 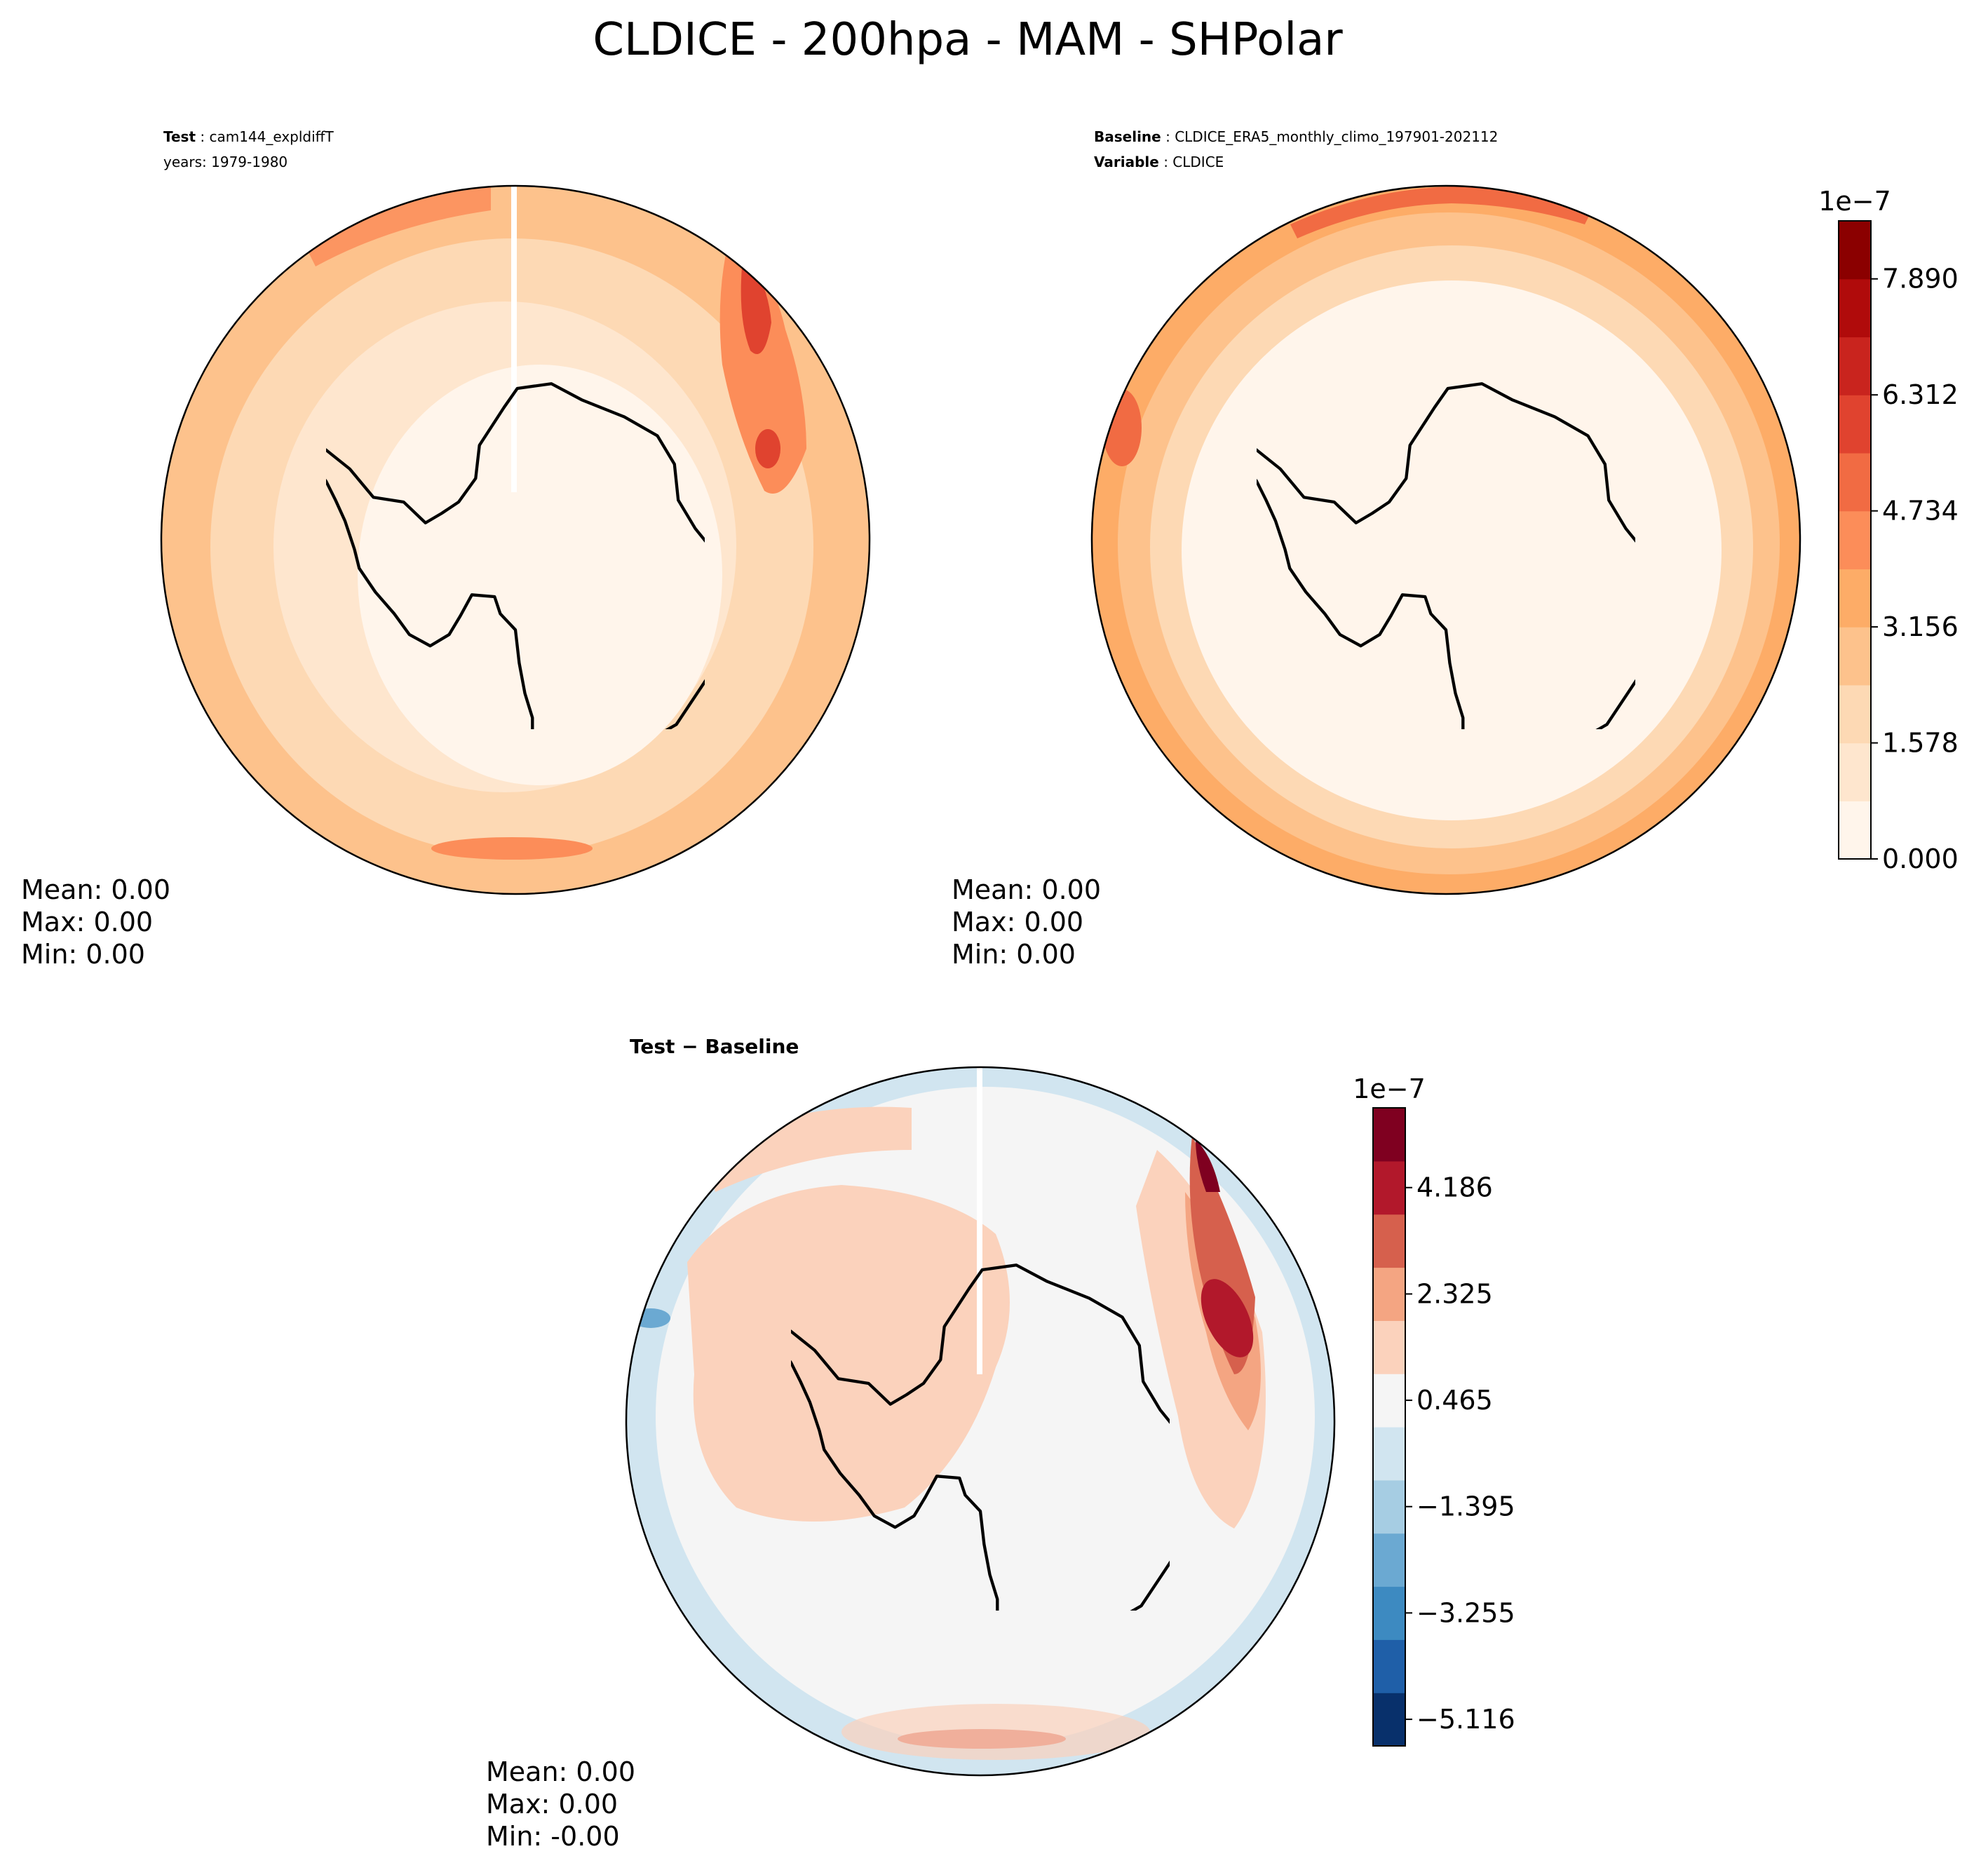 I want to click on test-label: Test : cam144_expldiffT, so click(x=249, y=136).